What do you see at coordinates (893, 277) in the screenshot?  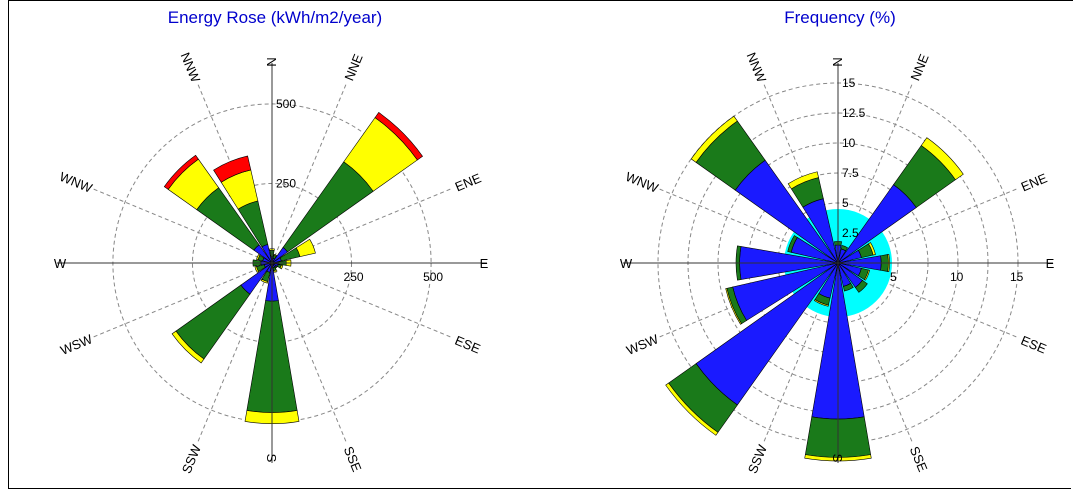 I see `e-axis-label-5: 5` at bounding box center [893, 277].